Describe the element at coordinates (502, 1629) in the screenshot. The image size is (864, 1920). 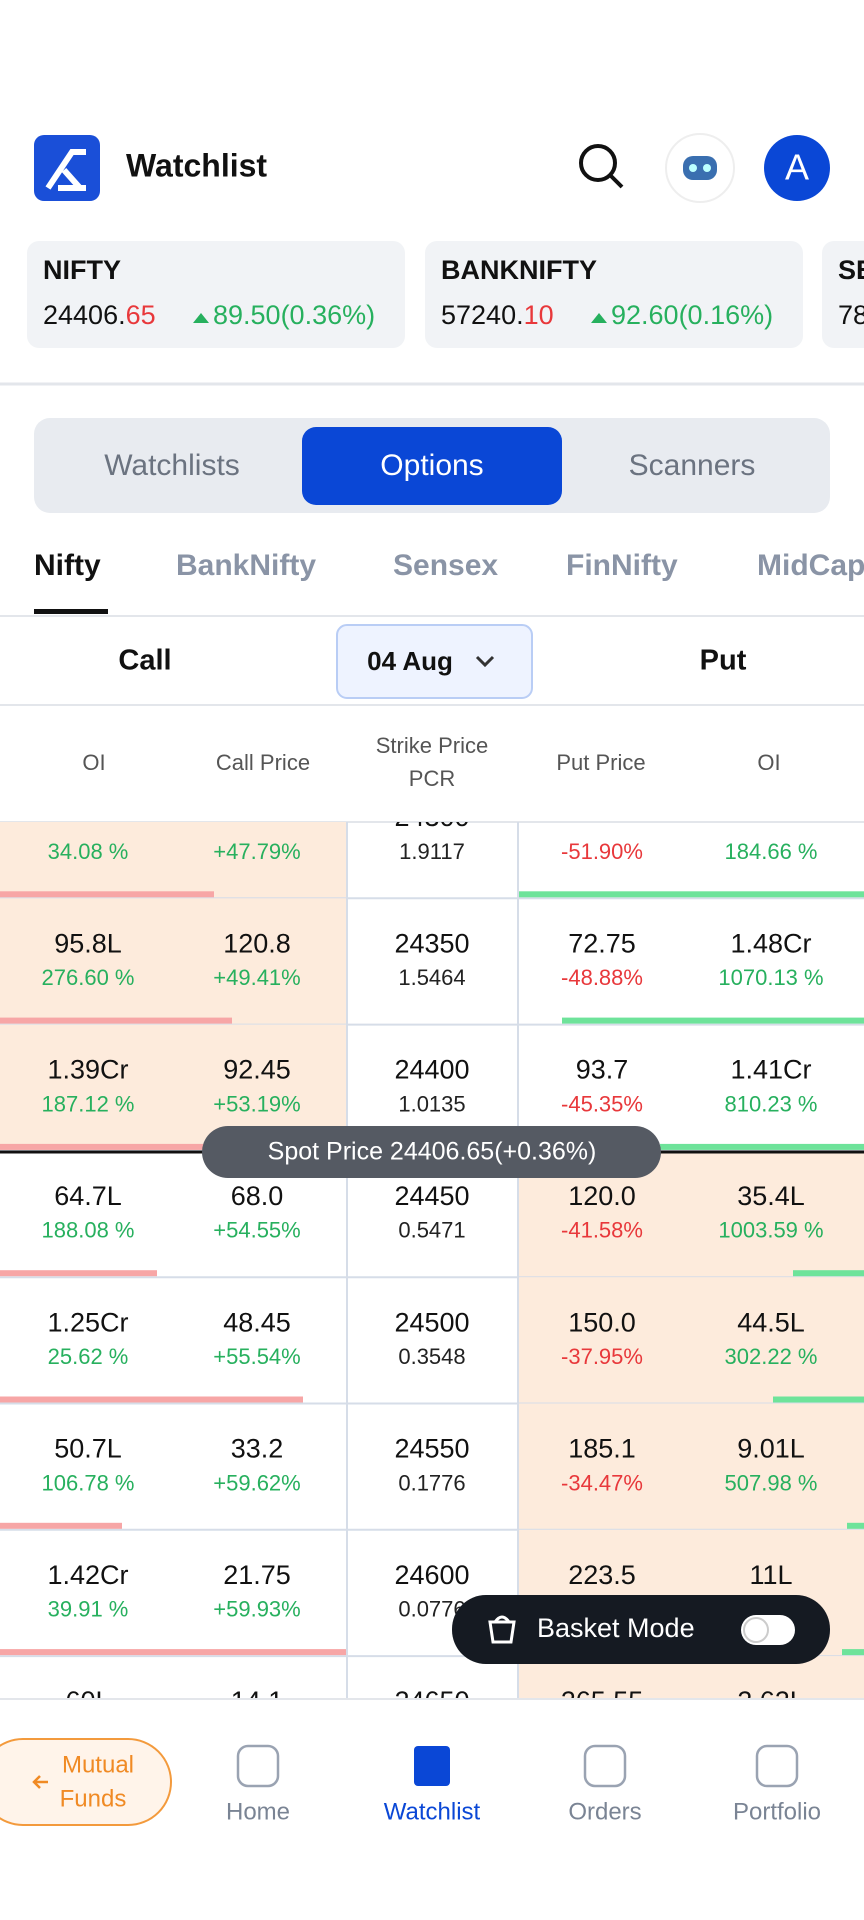
I see `basket-icon` at that location.